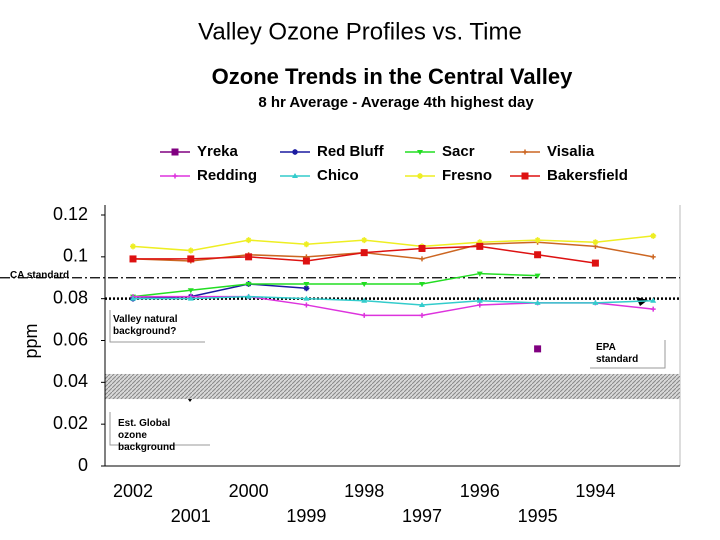  Describe the element at coordinates (458, 151) in the screenshot. I see `legend-label: Sacr` at that location.